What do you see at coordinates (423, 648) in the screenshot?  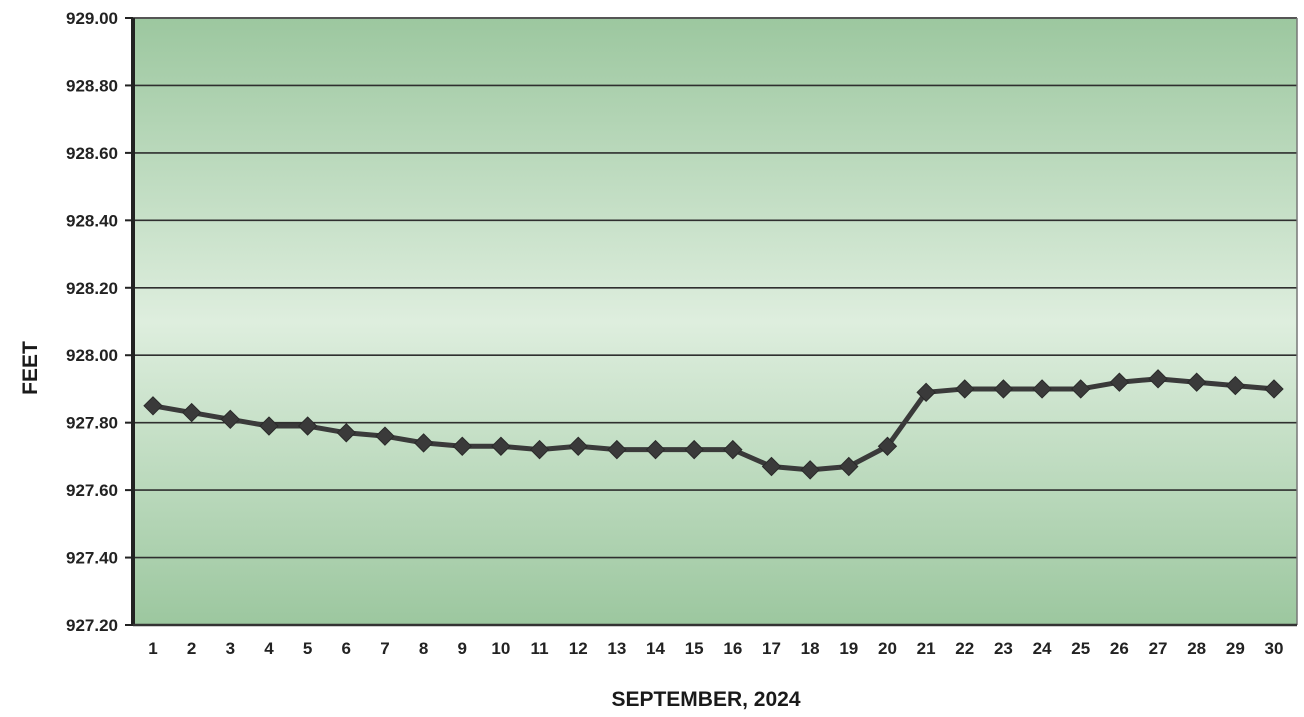 I see `x-tick-label: 8` at bounding box center [423, 648].